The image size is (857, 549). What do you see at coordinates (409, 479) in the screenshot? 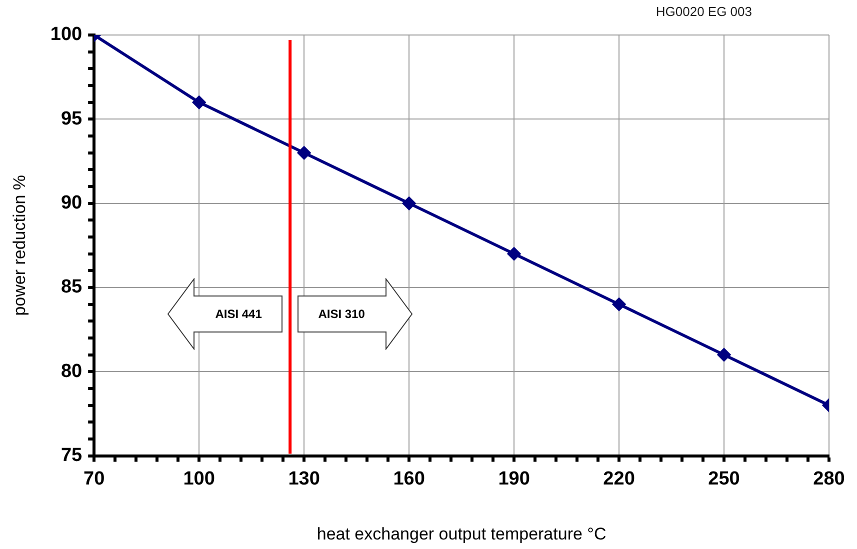
I see `x-tick-label: 160` at bounding box center [409, 479].